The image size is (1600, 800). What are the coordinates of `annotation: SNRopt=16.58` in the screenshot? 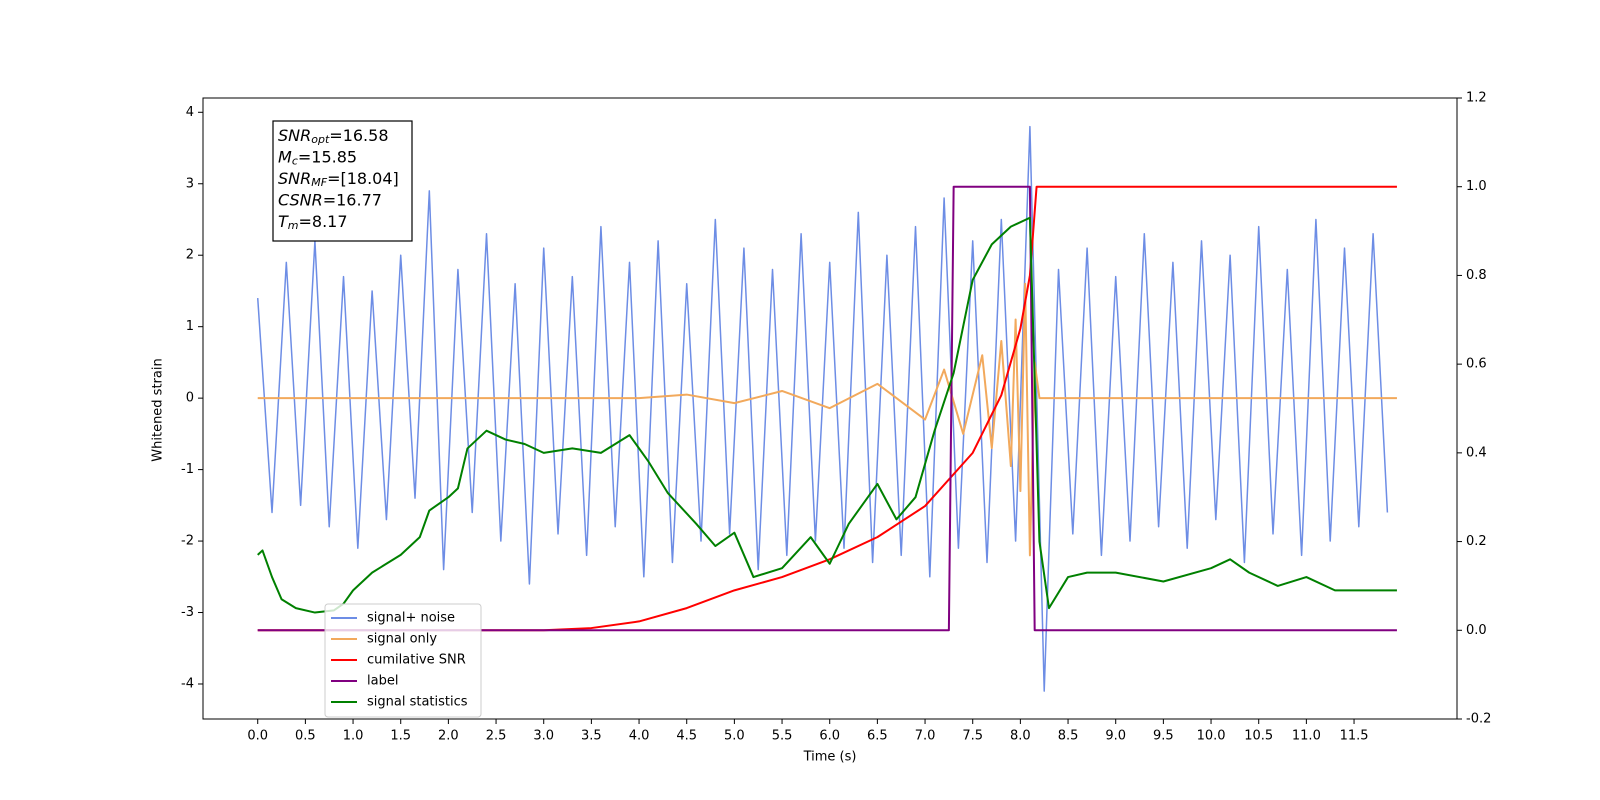 It's located at (333, 136).